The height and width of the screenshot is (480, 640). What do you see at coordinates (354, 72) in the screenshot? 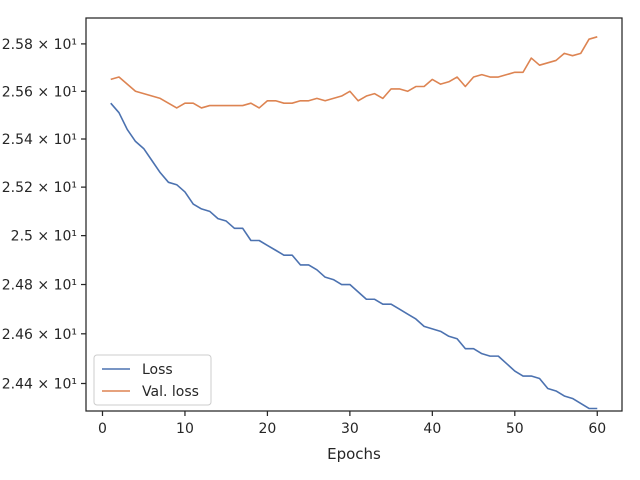
I see `series-line-val-loss` at bounding box center [354, 72].